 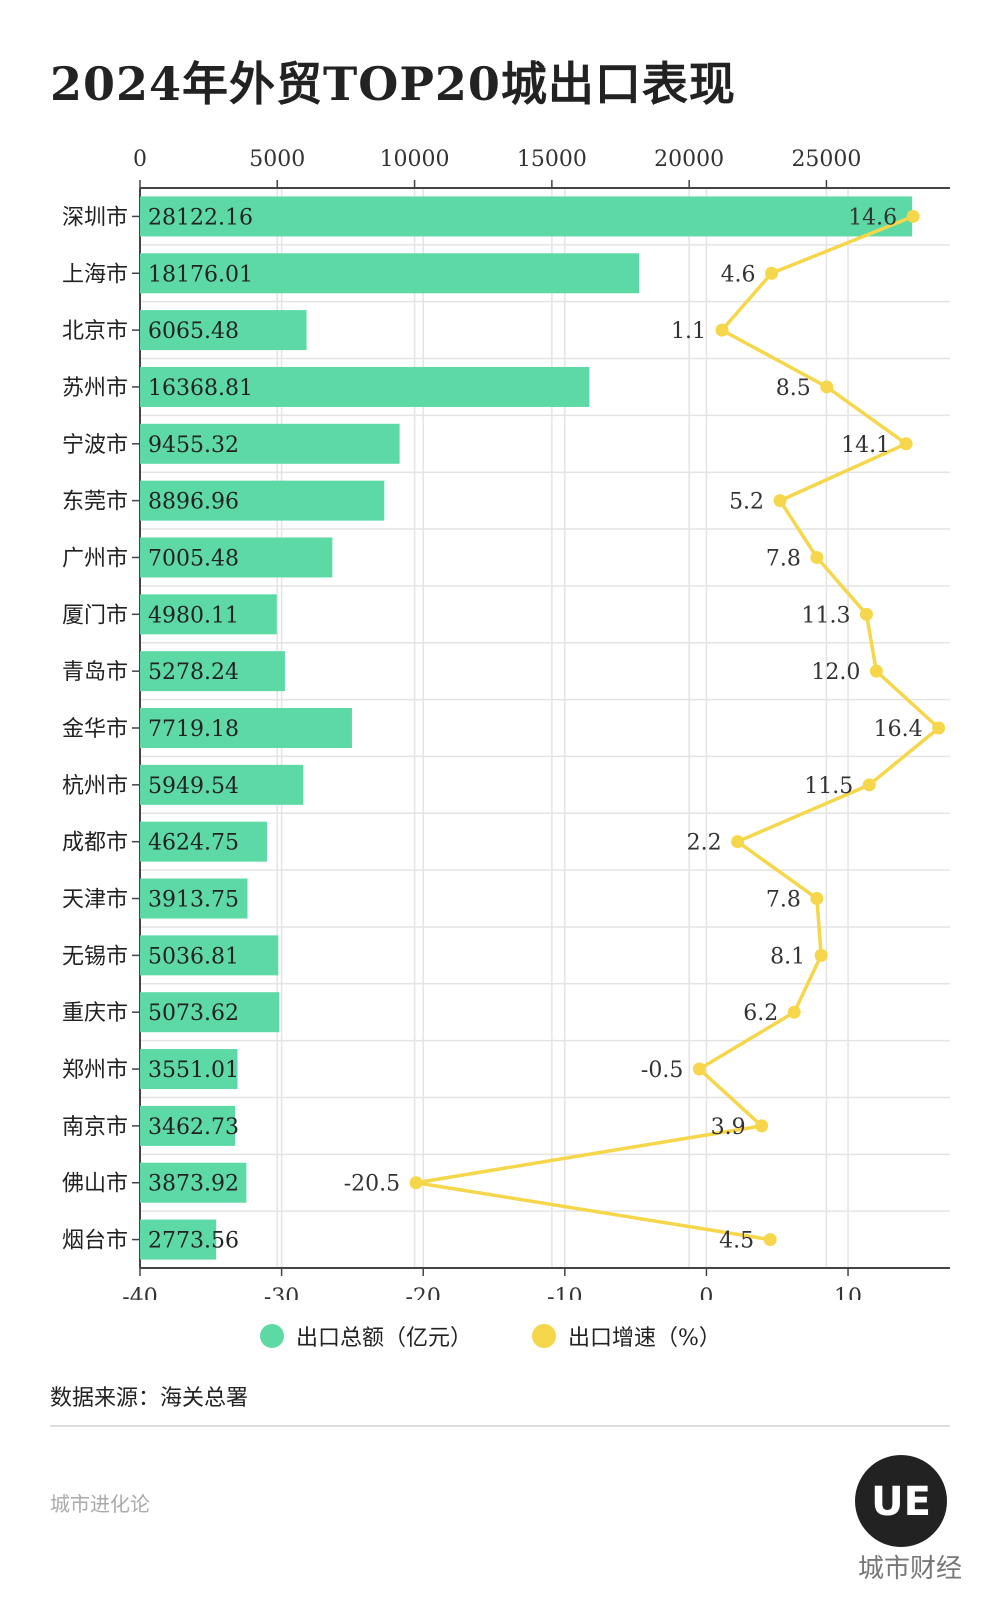 I want to click on top-axis-tick-label: 10000, so click(x=415, y=159).